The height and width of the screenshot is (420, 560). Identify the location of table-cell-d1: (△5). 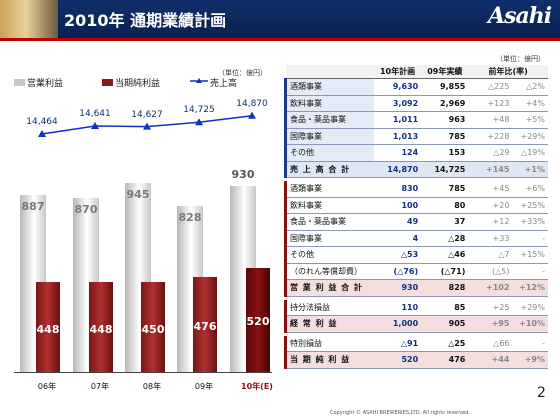
(490, 271).